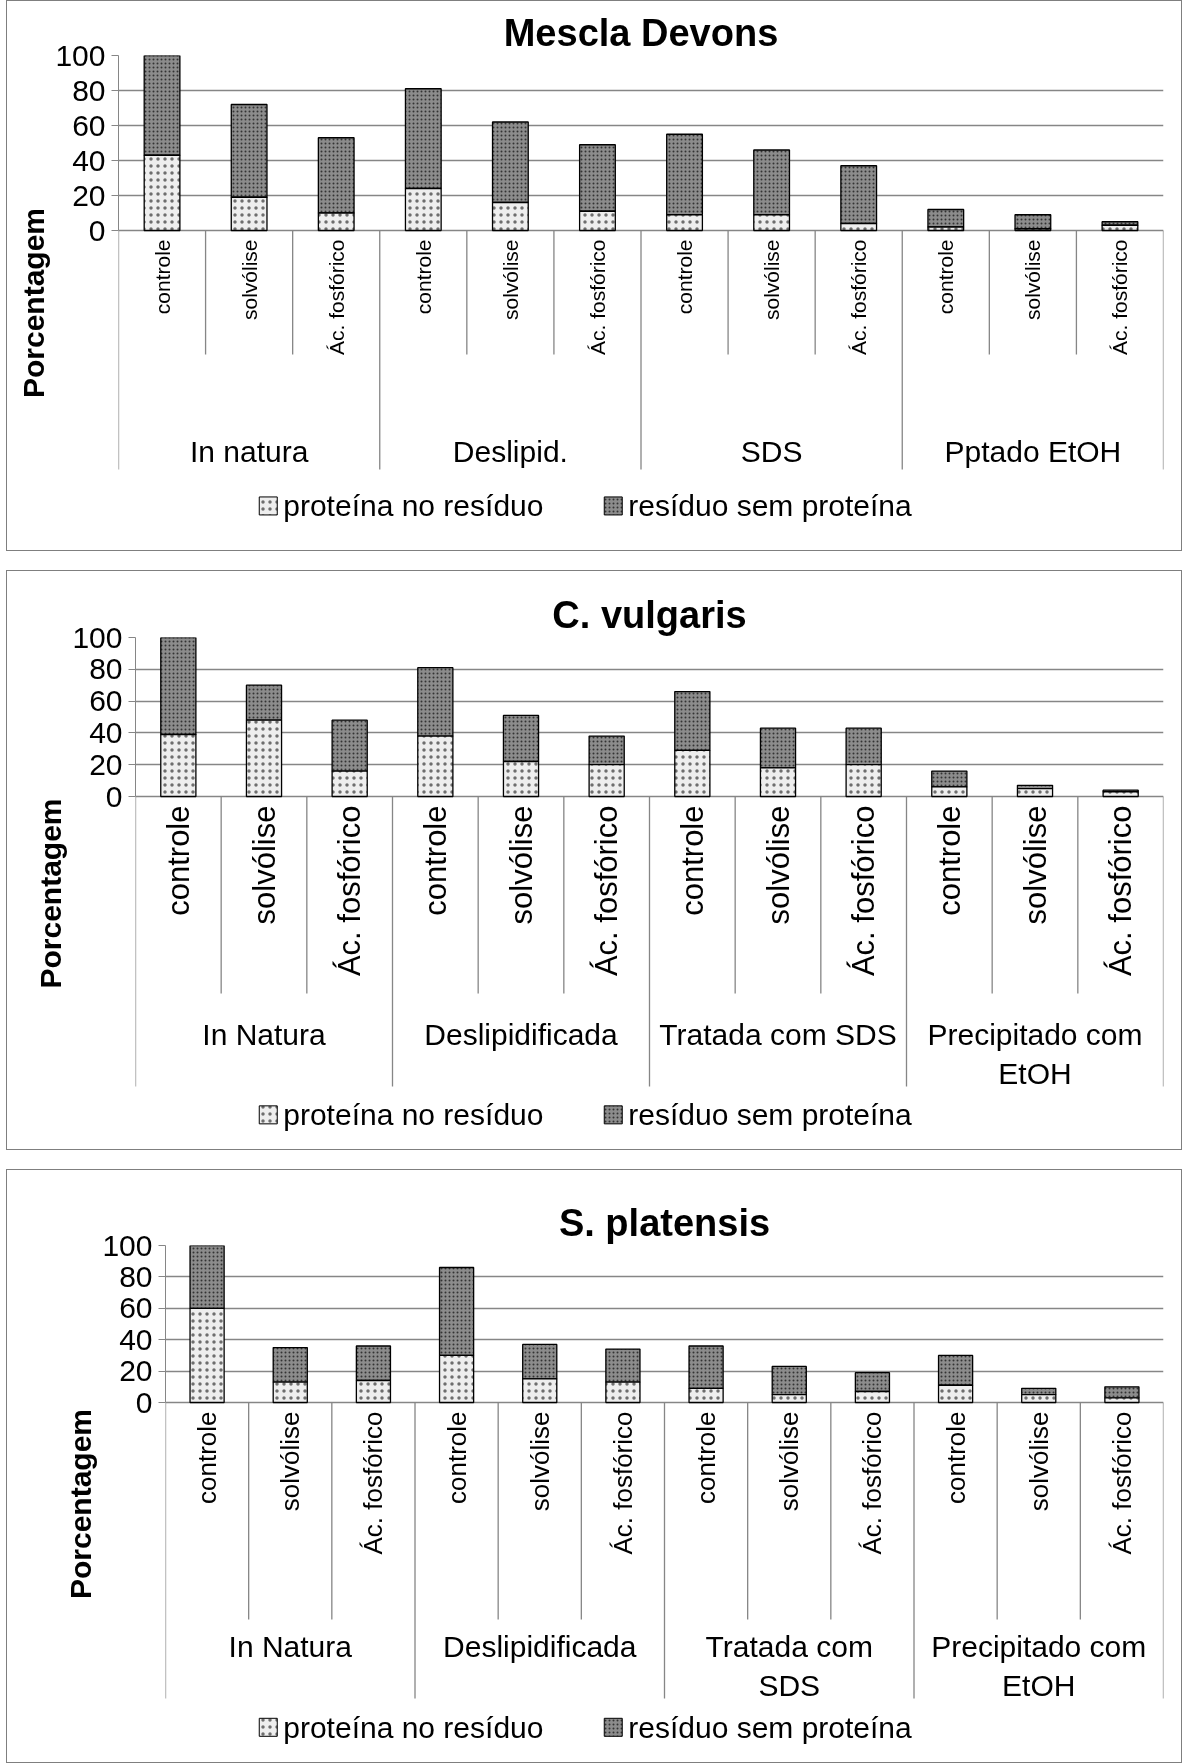 This screenshot has width=1188, height=1764. Describe the element at coordinates (649, 614) in the screenshot. I see `chart-title: C. vulgaris` at that location.